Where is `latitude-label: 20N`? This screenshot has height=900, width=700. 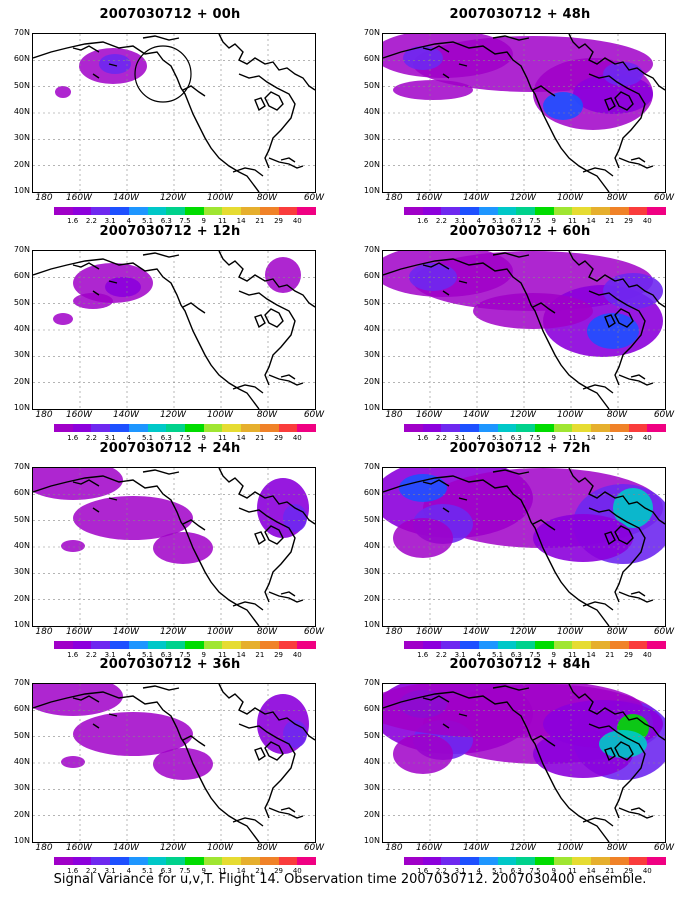
latitude-label: 20N is located at coordinates (371, 164).